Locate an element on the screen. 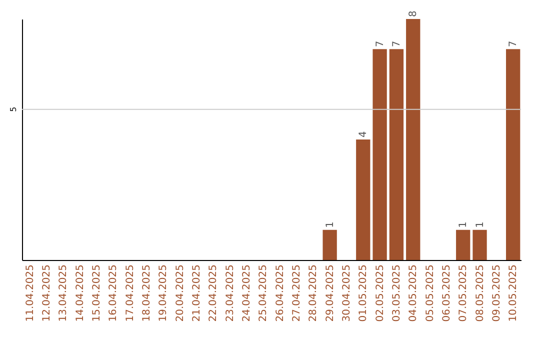 The image size is (540, 340). x-tick-label: 15.04.2025 is located at coordinates (97, 293).